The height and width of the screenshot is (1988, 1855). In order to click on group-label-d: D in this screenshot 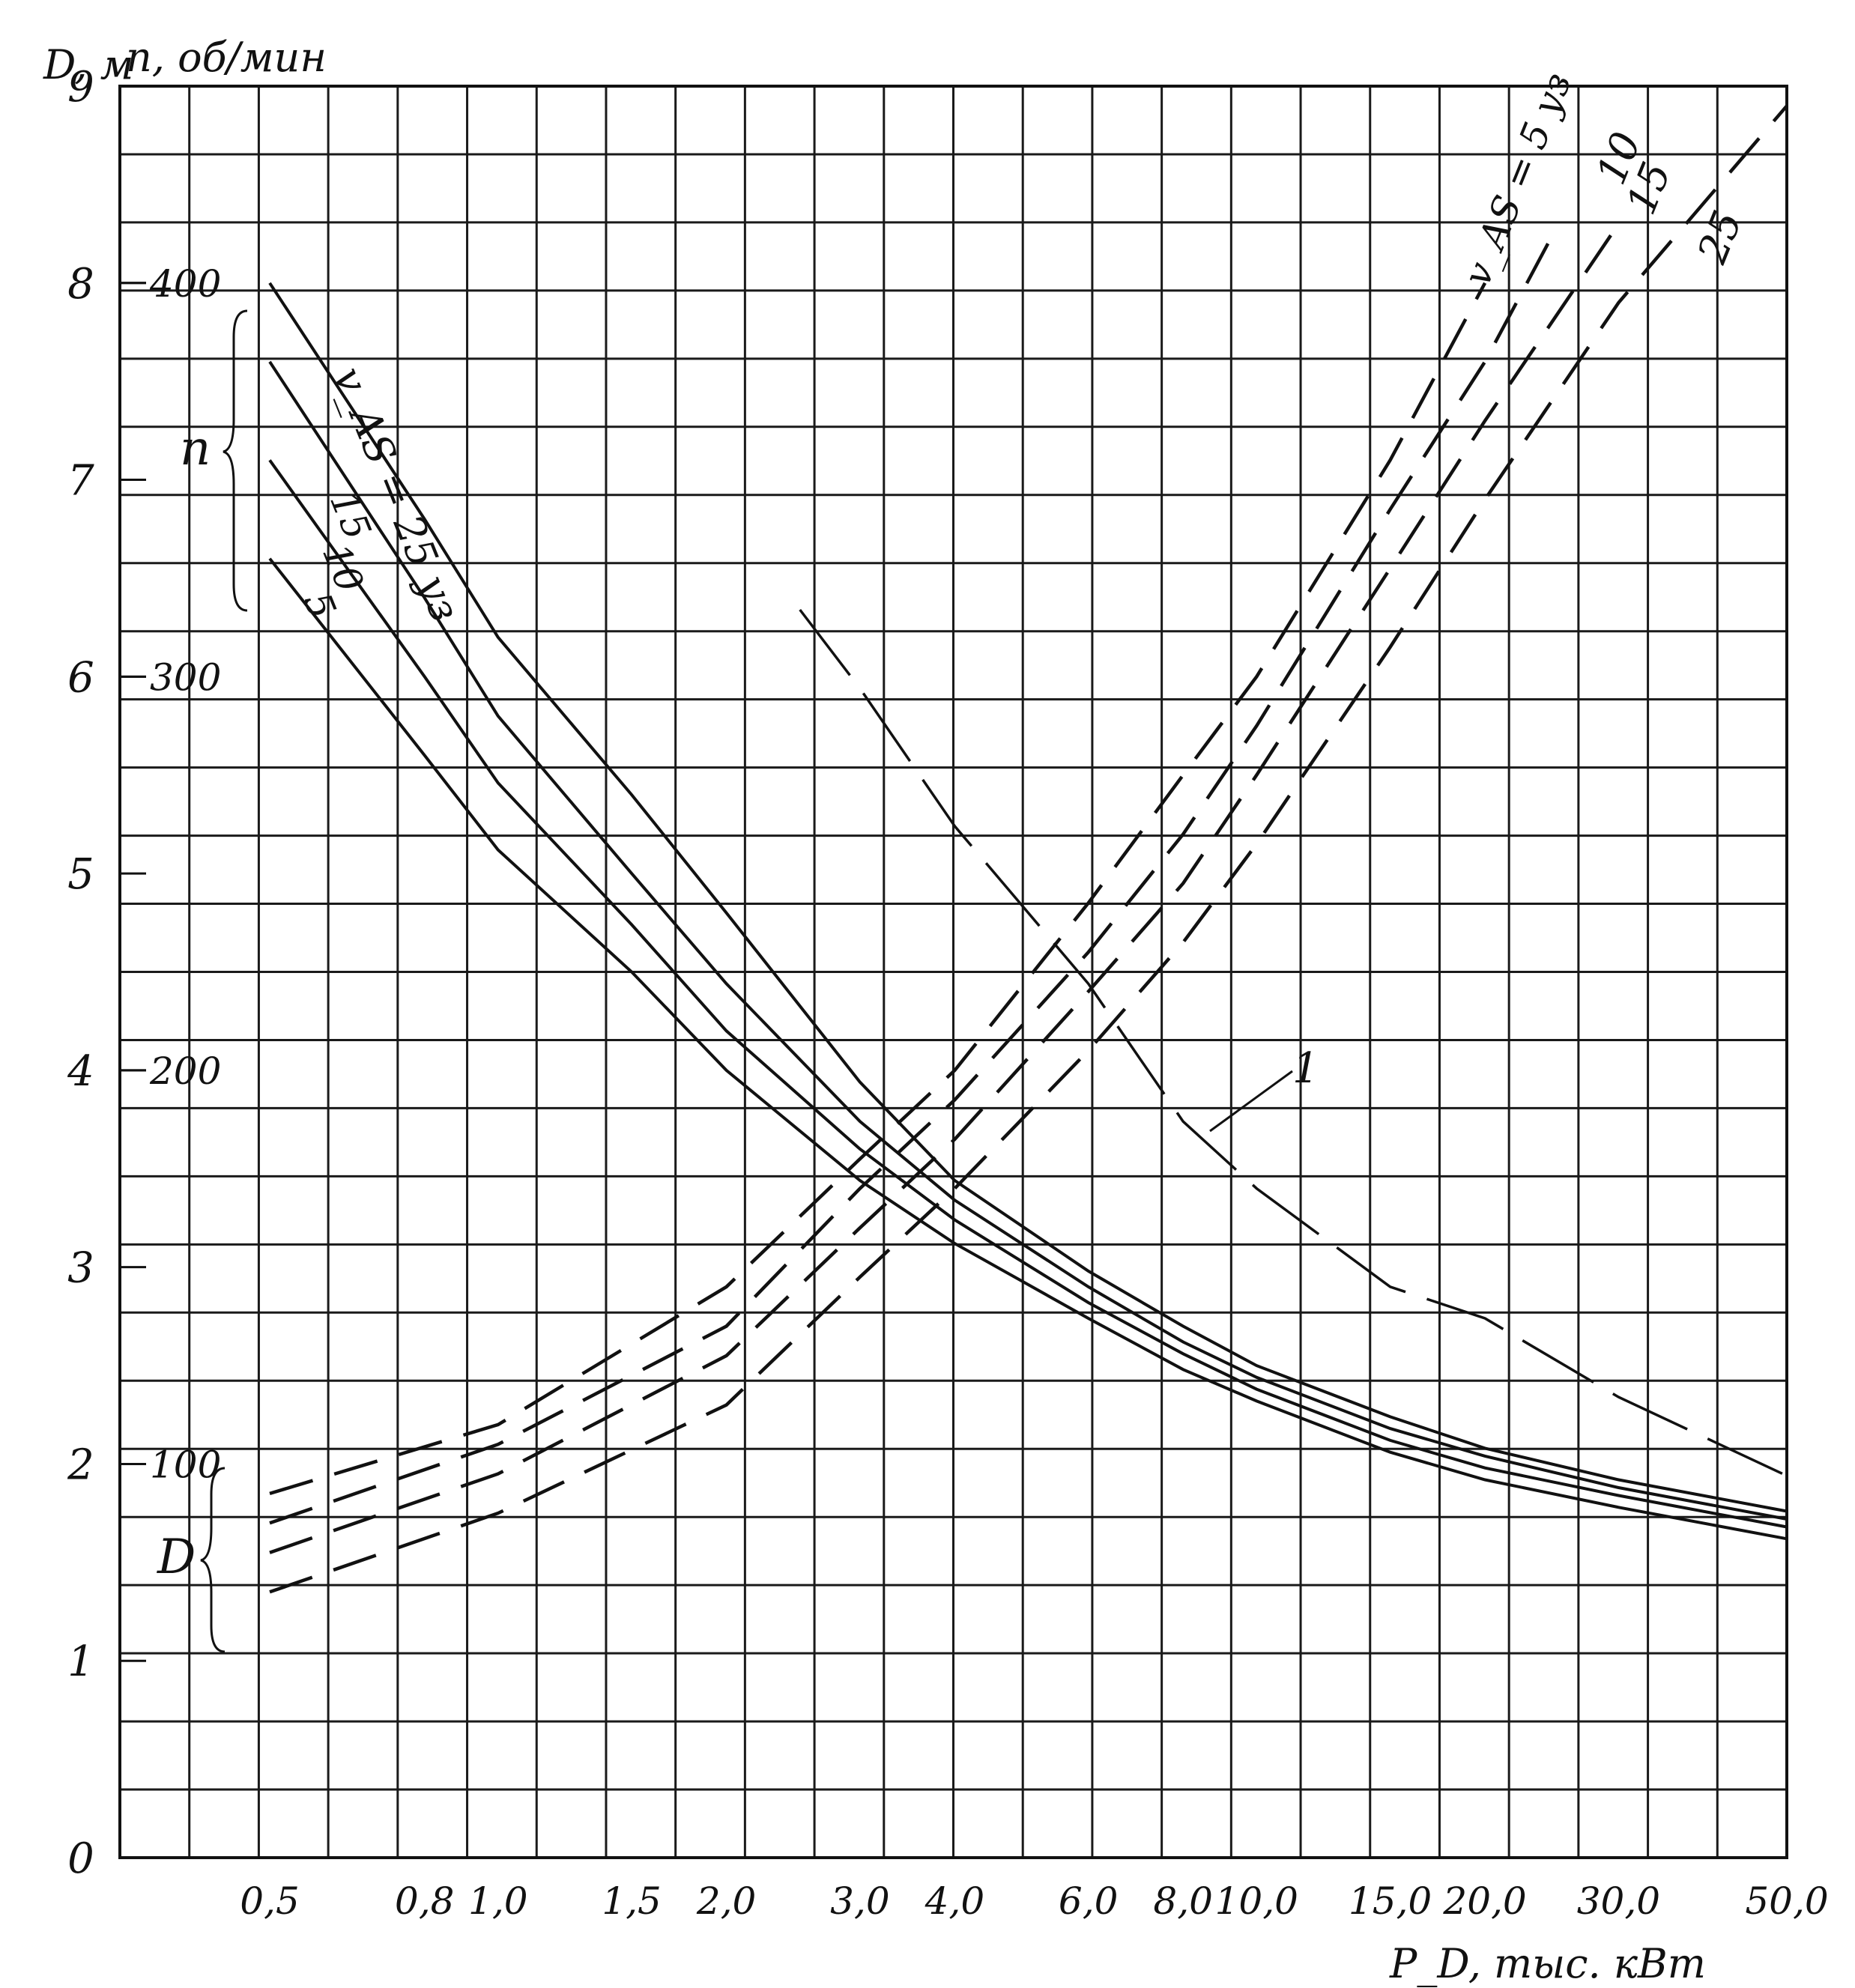, I will do `click(176, 1557)`.